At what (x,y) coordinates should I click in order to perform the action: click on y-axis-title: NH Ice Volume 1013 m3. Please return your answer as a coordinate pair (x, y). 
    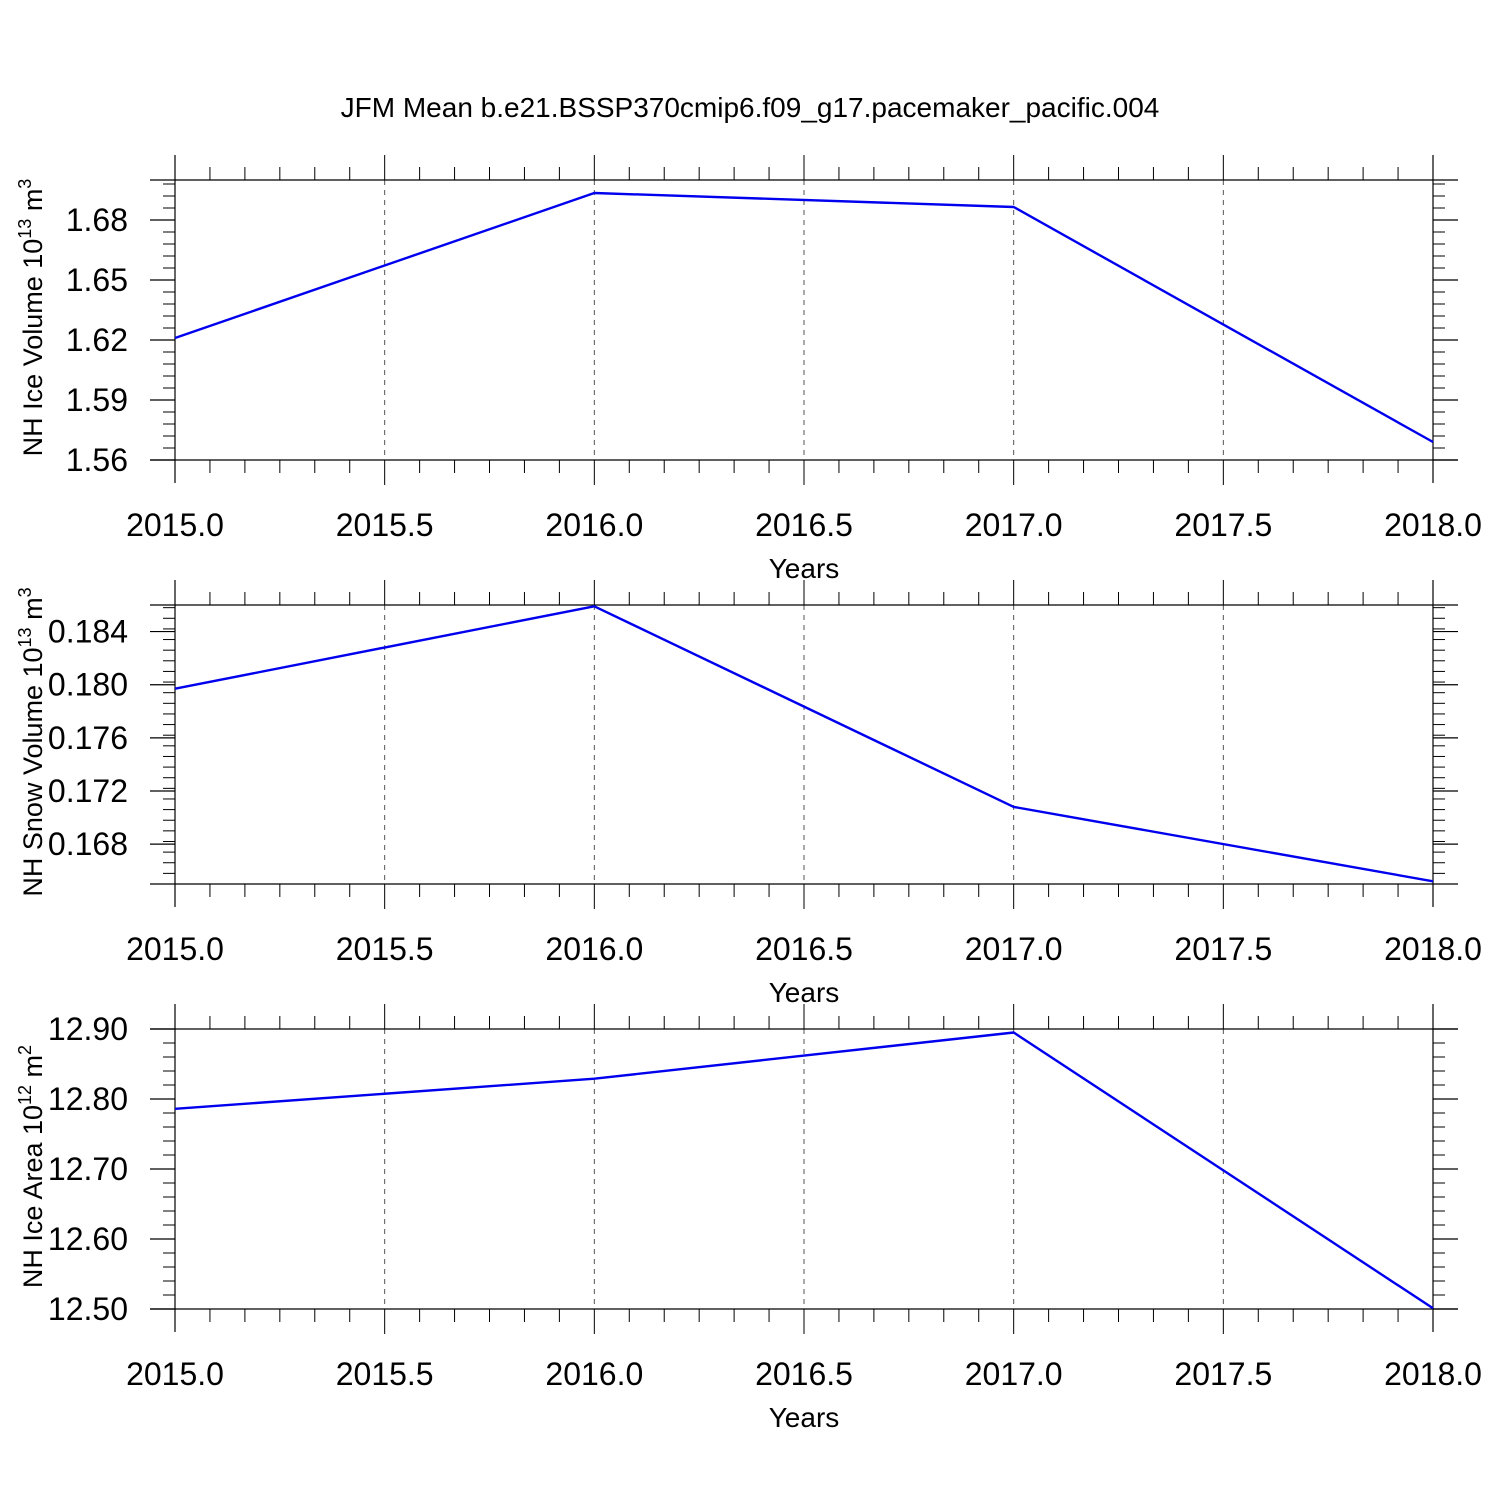
    Looking at the image, I should click on (31, 318).